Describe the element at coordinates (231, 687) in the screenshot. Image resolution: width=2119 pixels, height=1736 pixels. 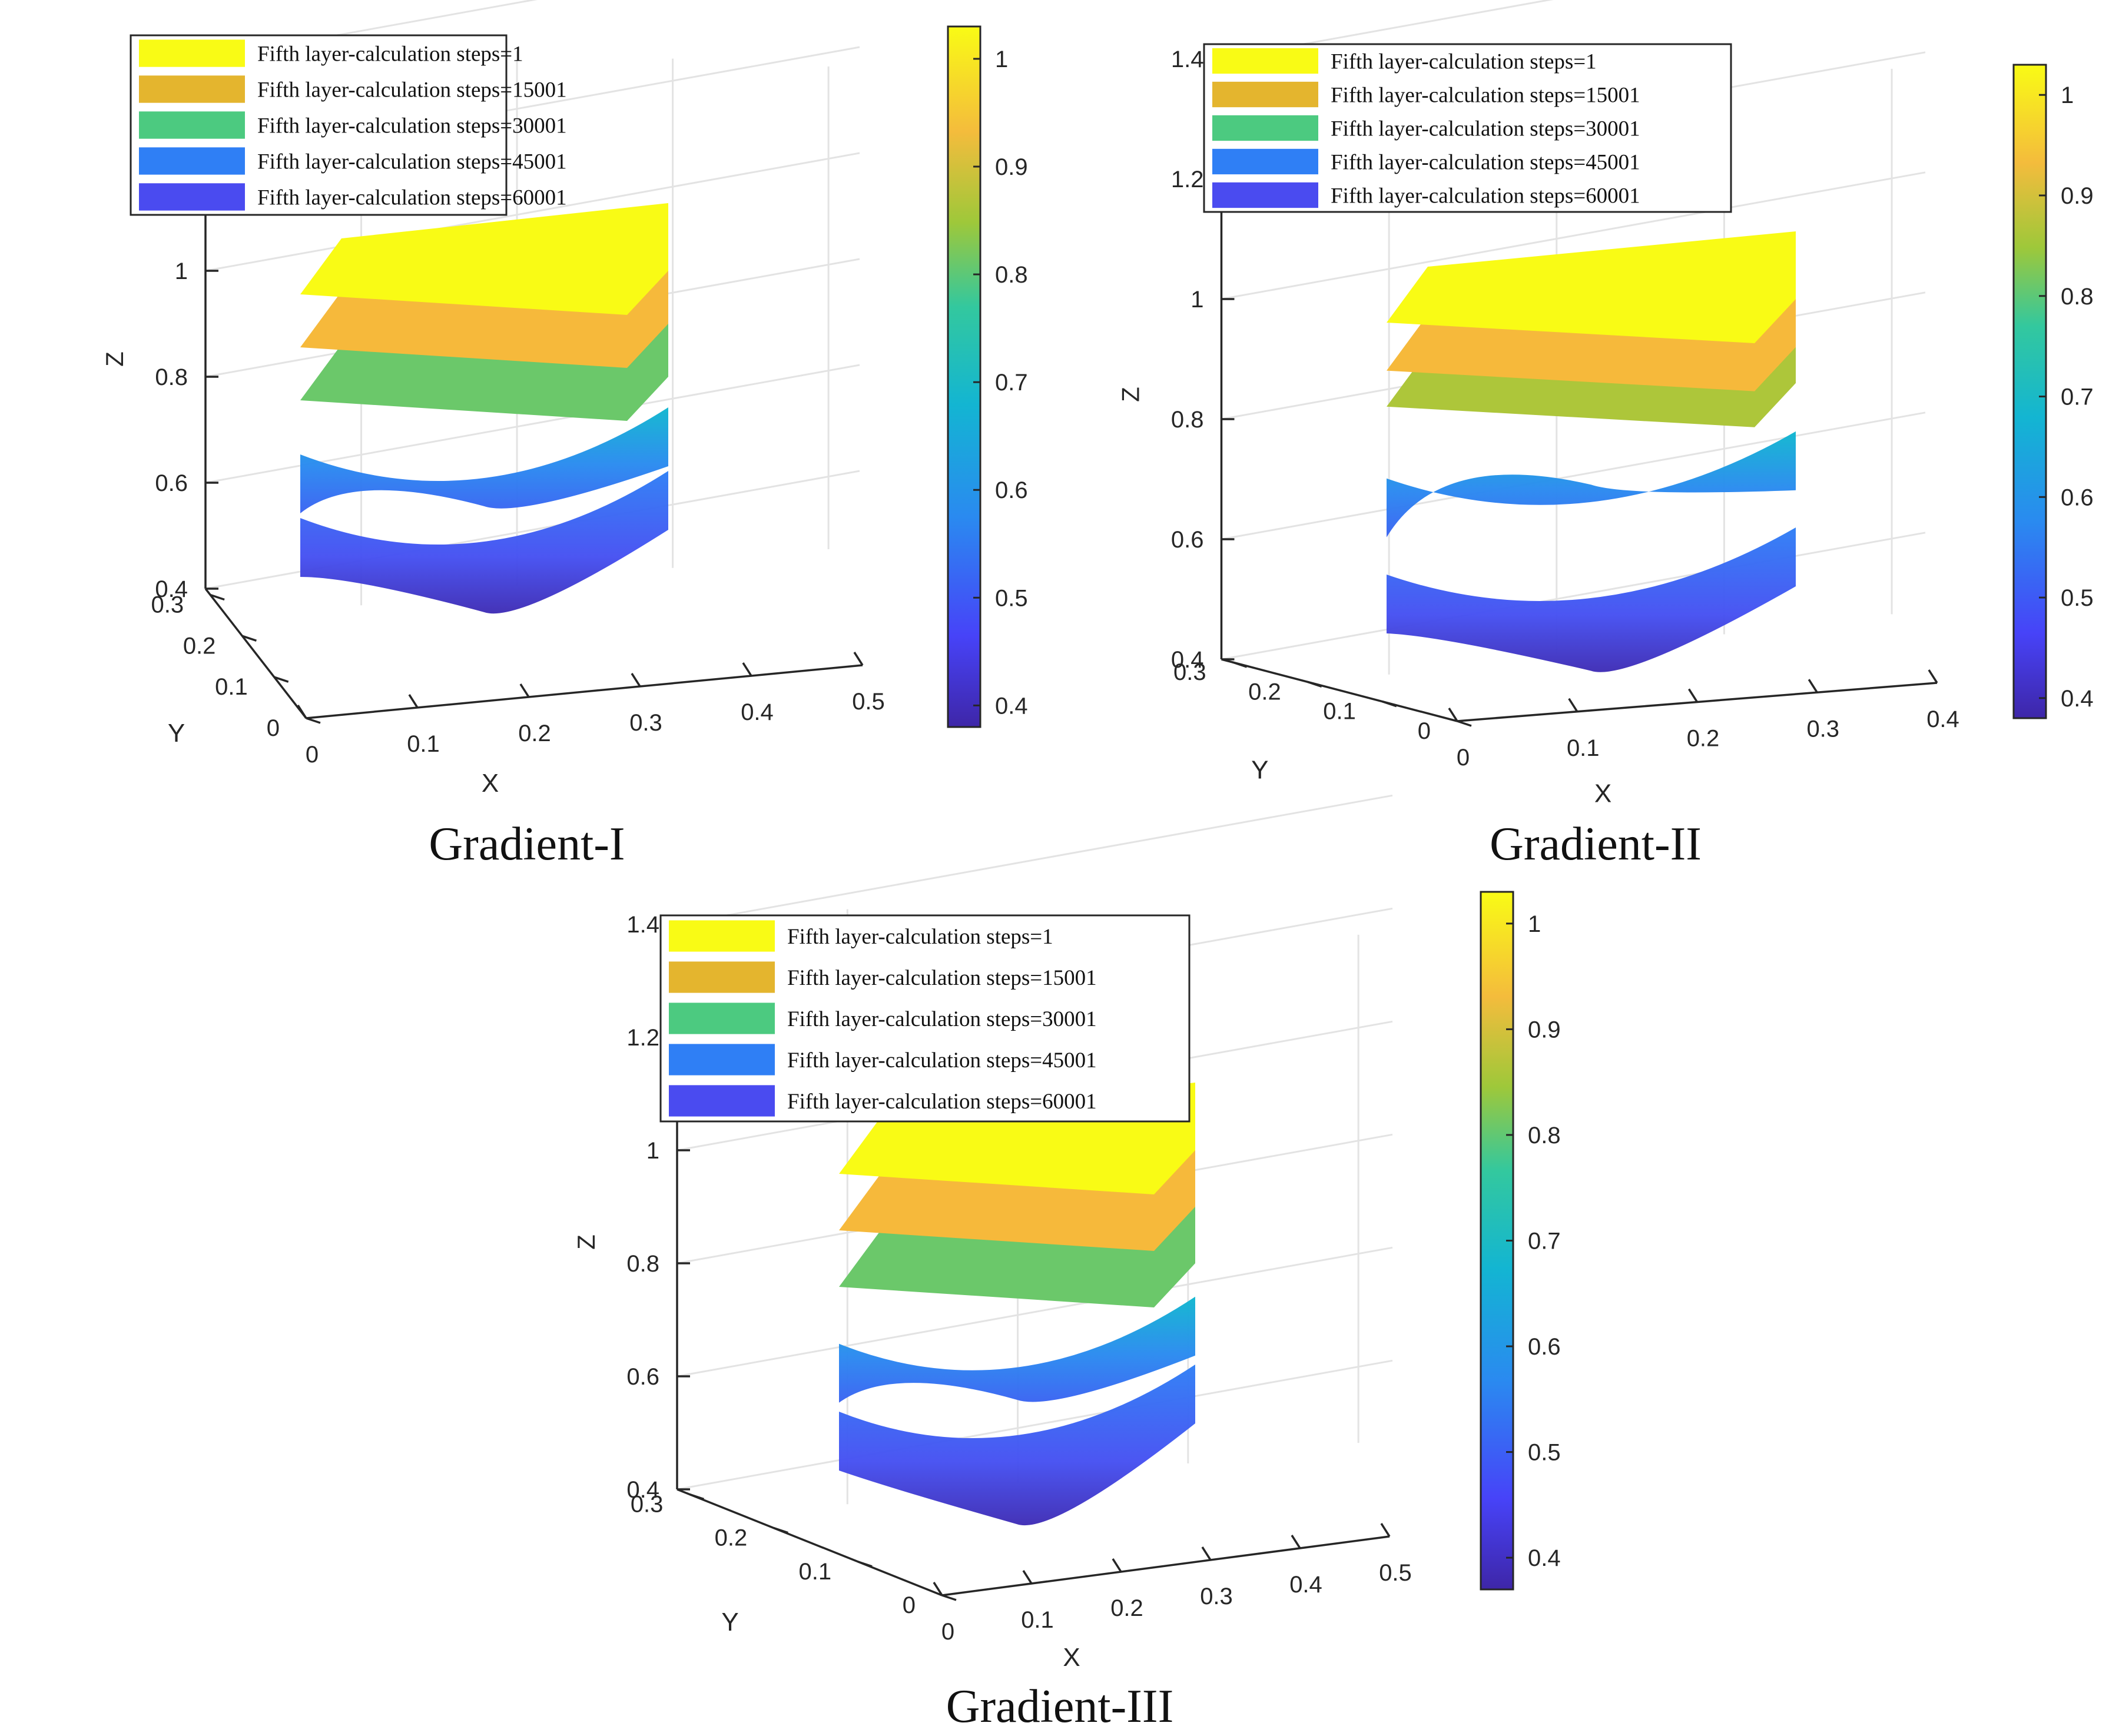
I see `y-tick-label: 0.1` at that location.